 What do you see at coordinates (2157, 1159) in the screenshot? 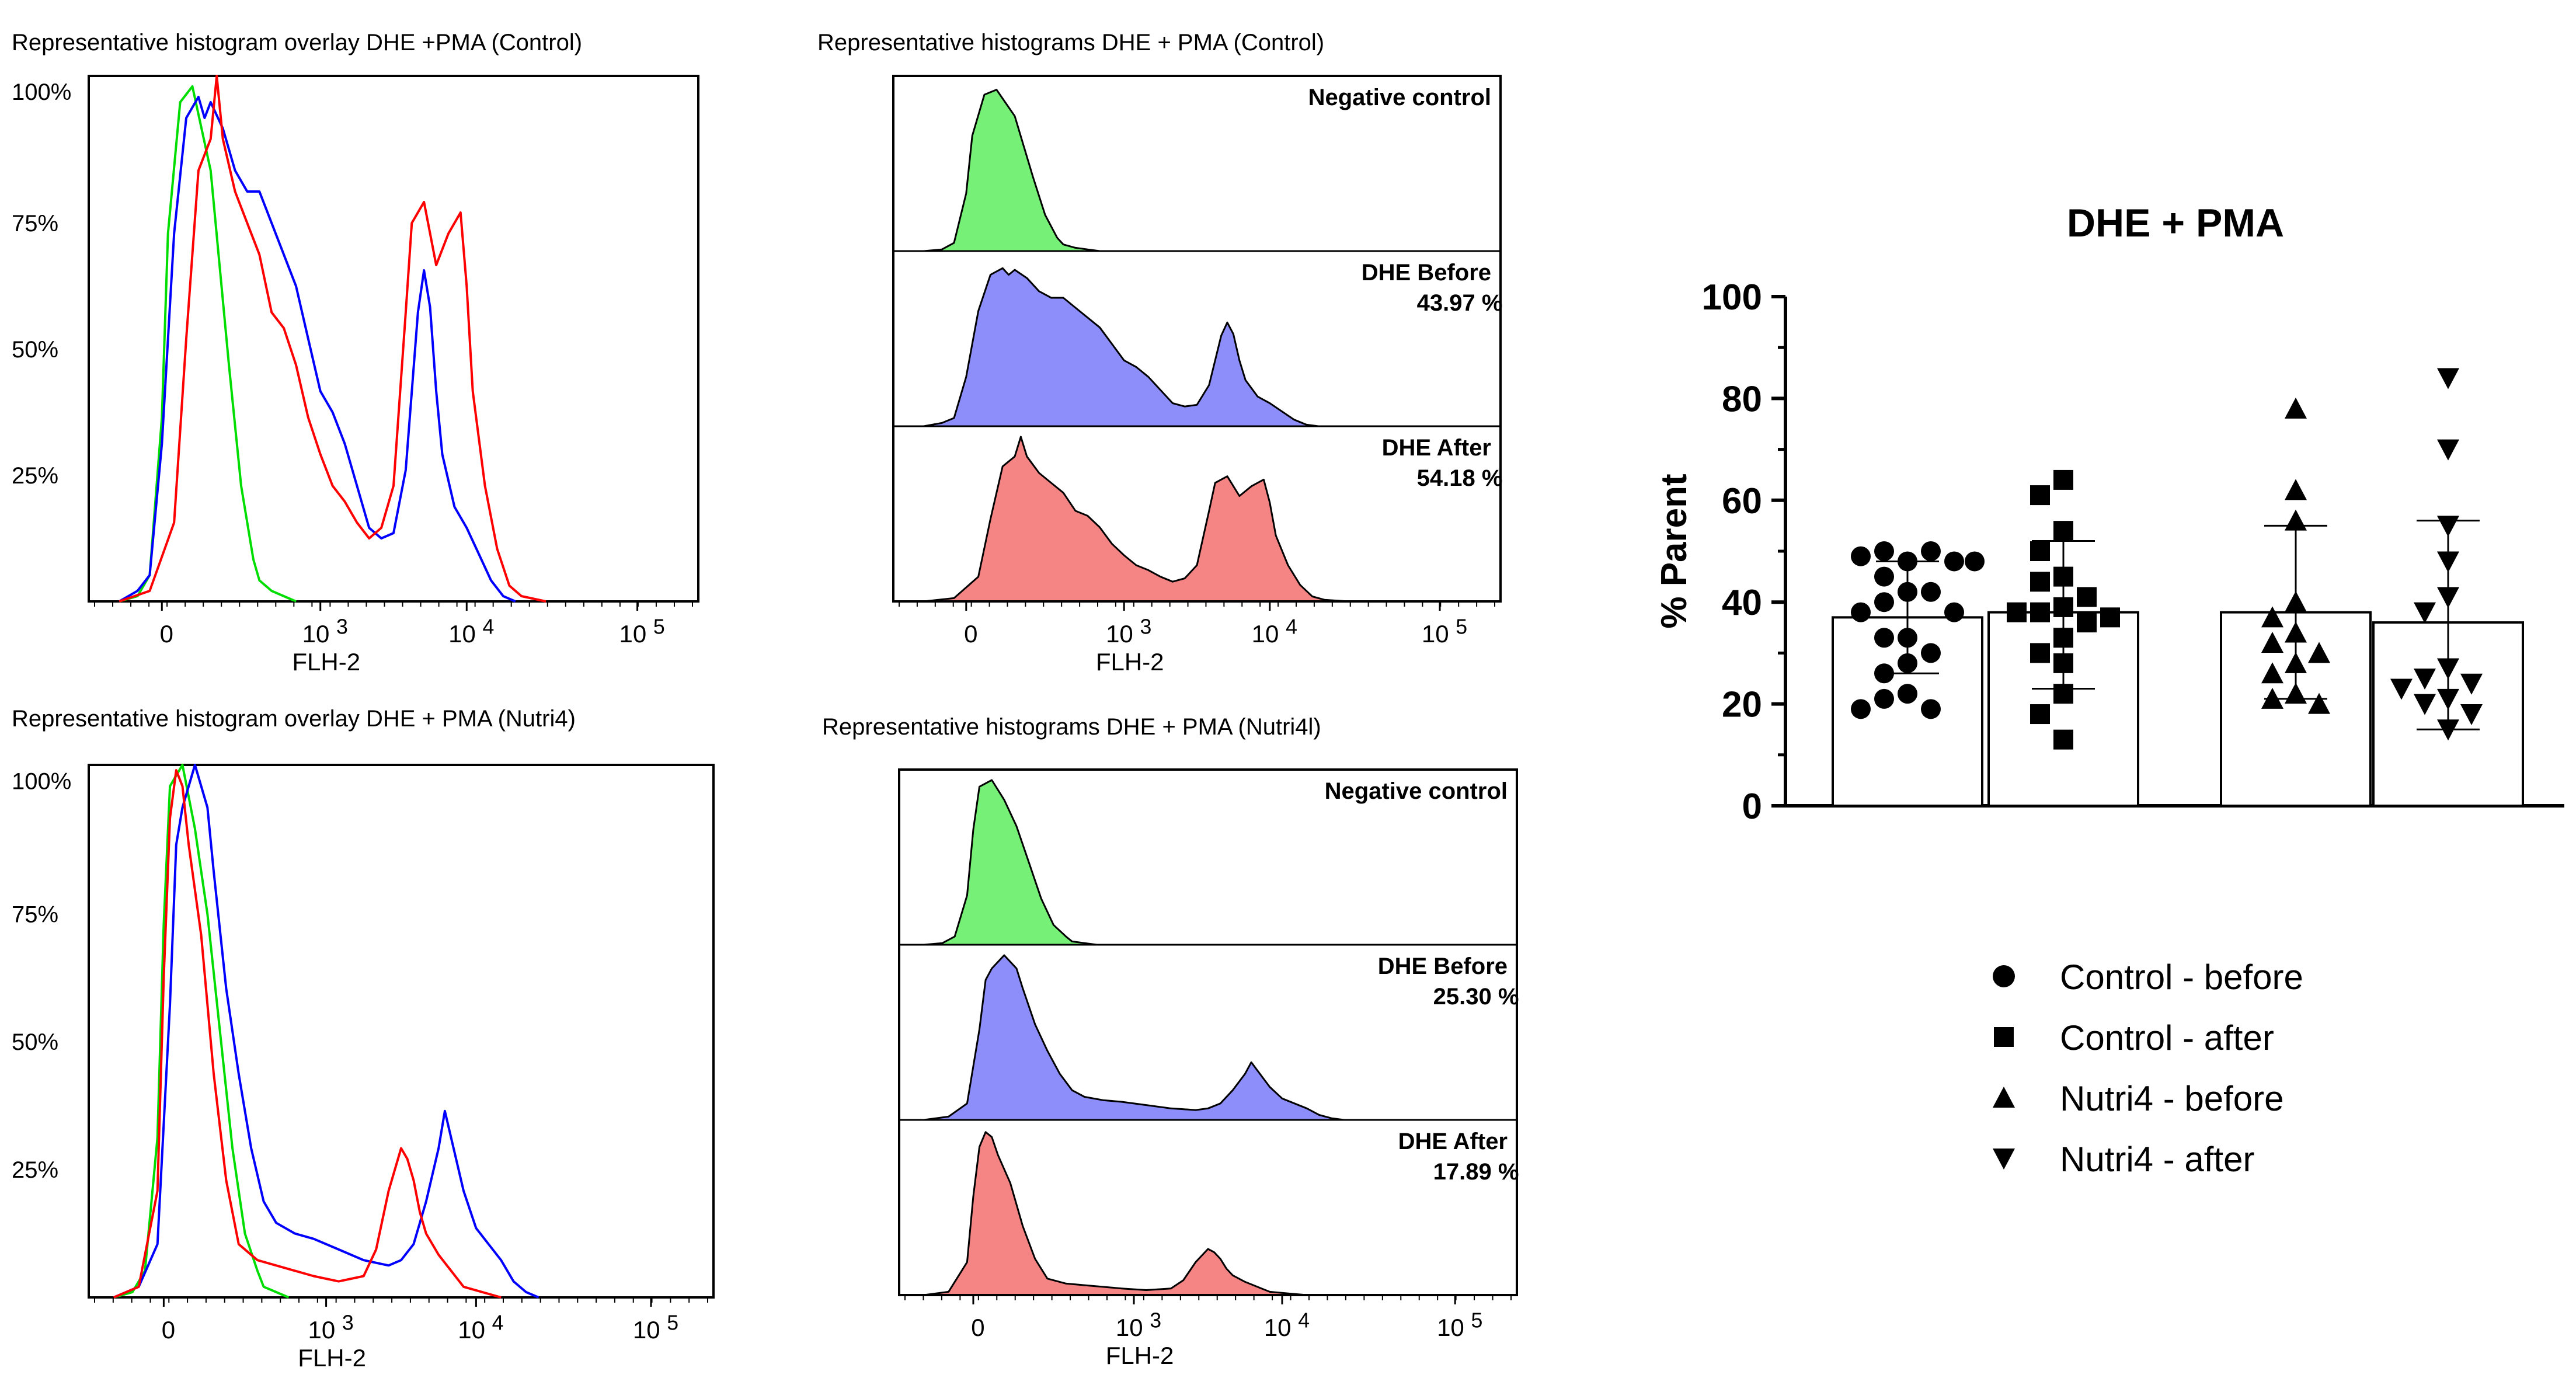
I see `legend-label: Nutri4 - after` at bounding box center [2157, 1159].